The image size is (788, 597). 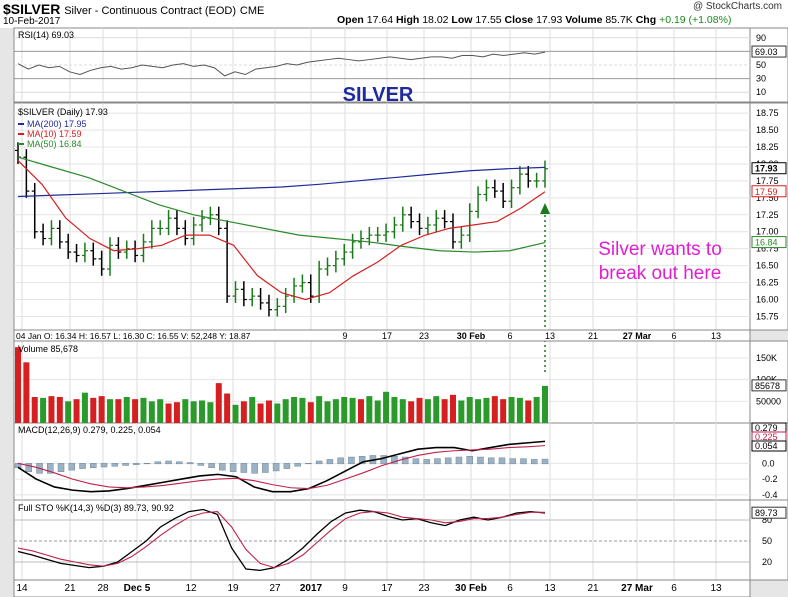 I want to click on low-value: 17.55, so click(x=488, y=20).